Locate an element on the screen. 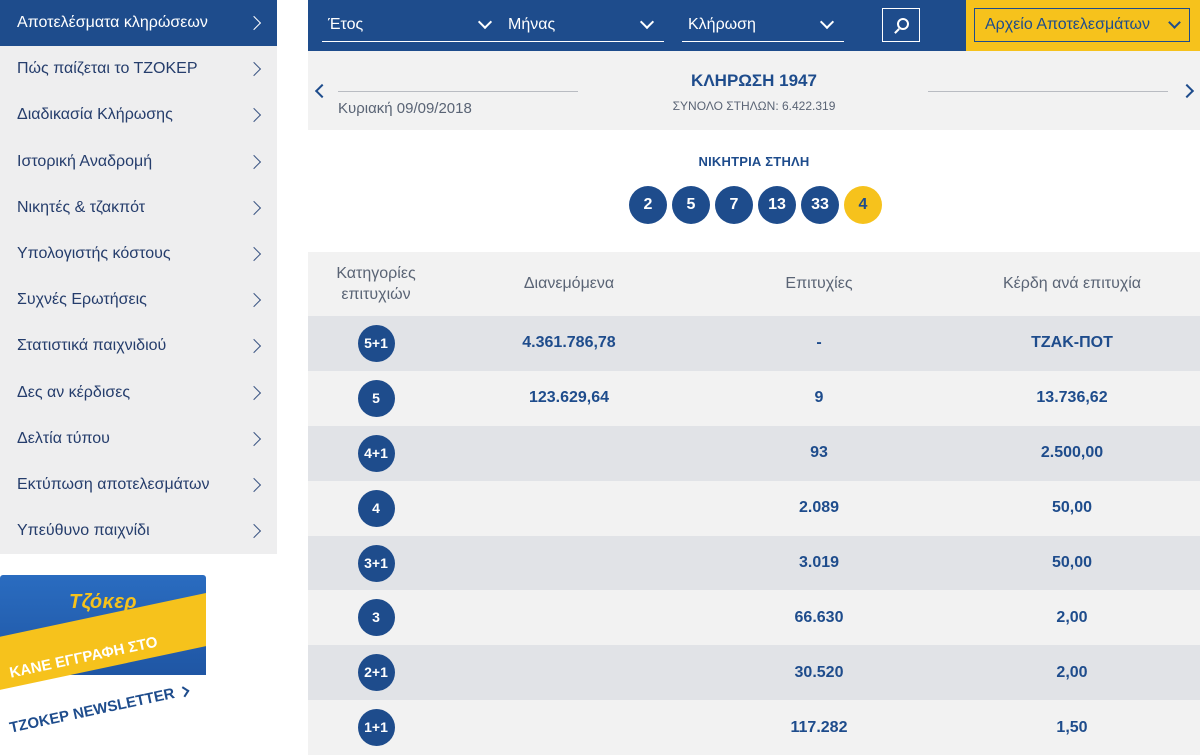  table-row: 5+1 4.361.786,78 - ΤΖΑΚ-ΠΟΤ is located at coordinates (754, 343).